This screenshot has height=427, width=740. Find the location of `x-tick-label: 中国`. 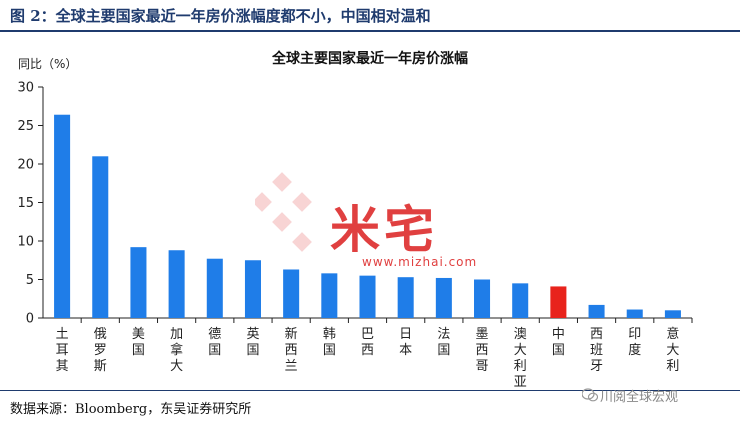

x-tick-label: 中国 is located at coordinates (558, 342).